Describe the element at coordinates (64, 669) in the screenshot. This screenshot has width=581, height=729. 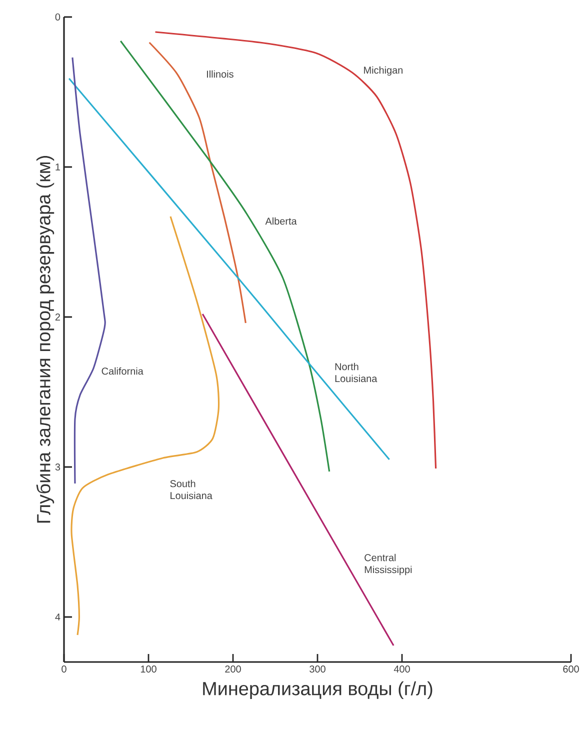
I see `x-tick-label: 0` at that location.